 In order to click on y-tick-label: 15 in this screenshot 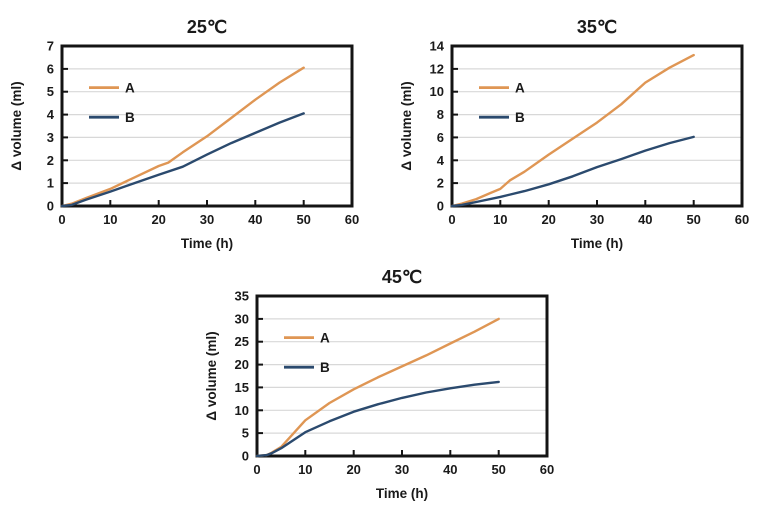, I will do `click(242, 387)`.